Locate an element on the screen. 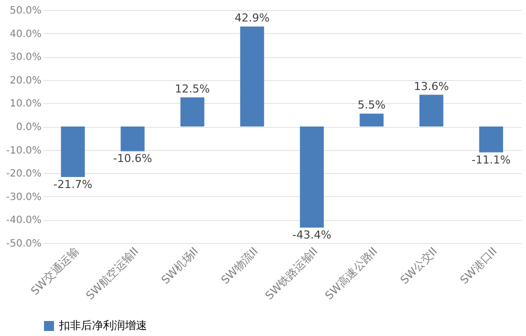 This screenshot has height=336, width=526. y-tick-label: 50.0% is located at coordinates (26, 11).